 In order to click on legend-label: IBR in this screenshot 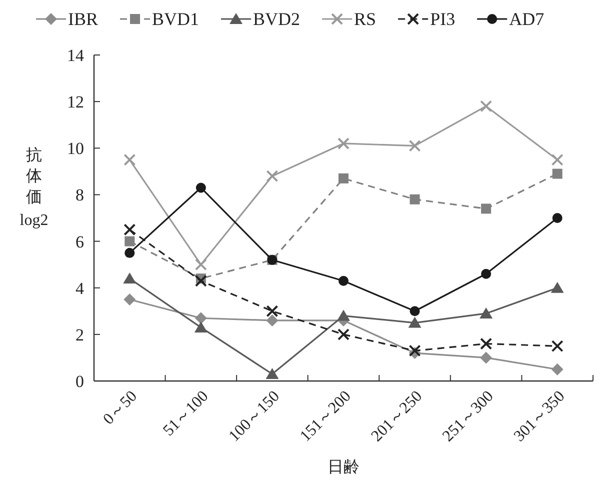, I will do `click(83, 19)`.